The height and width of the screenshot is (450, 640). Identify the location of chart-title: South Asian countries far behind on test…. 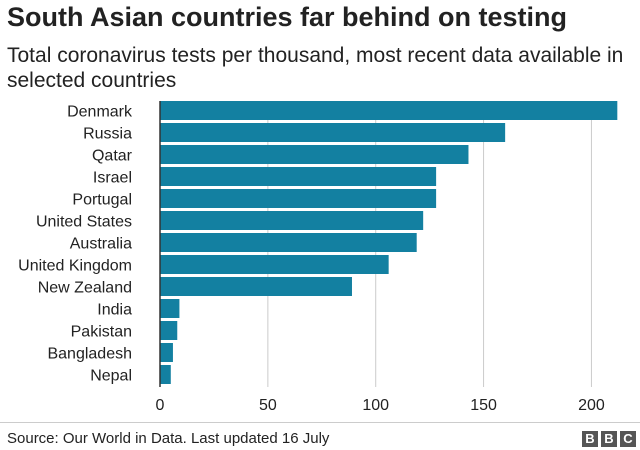
(287, 17).